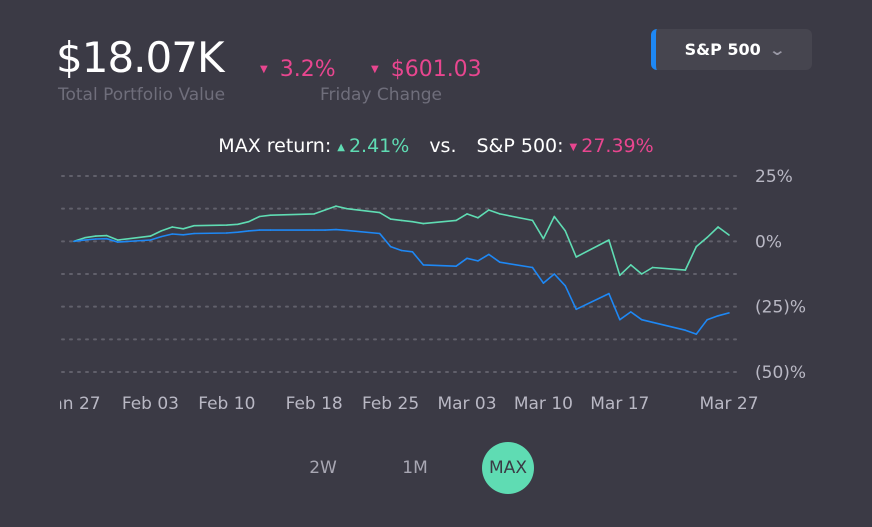 The image size is (872, 527). Describe the element at coordinates (722, 49) in the screenshot. I see `benchmark-label: S&P 500` at that location.